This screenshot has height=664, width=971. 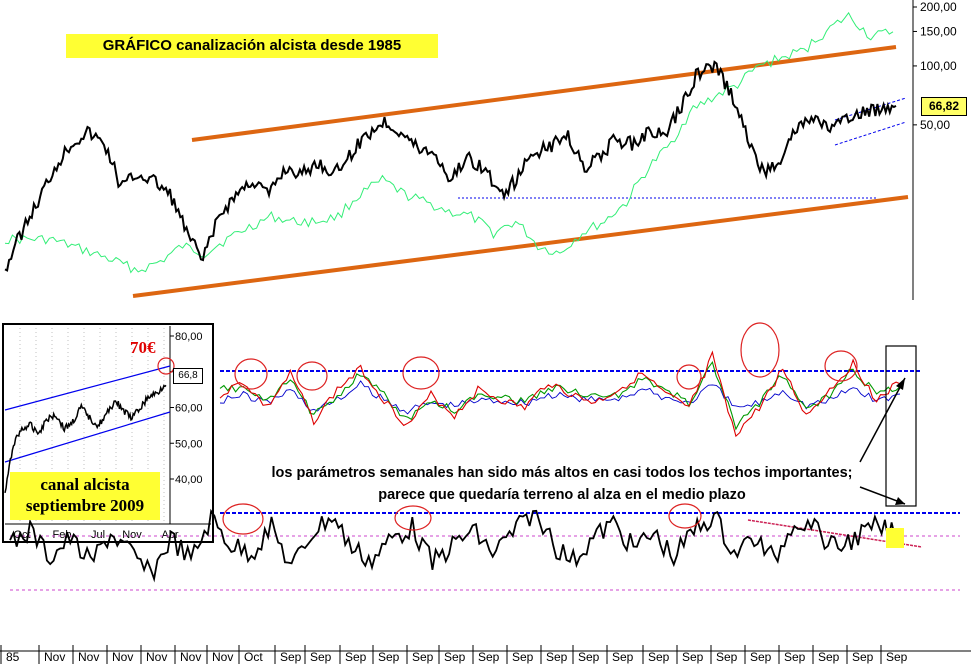 I want to click on inset-price-line, so click(x=85, y=439).